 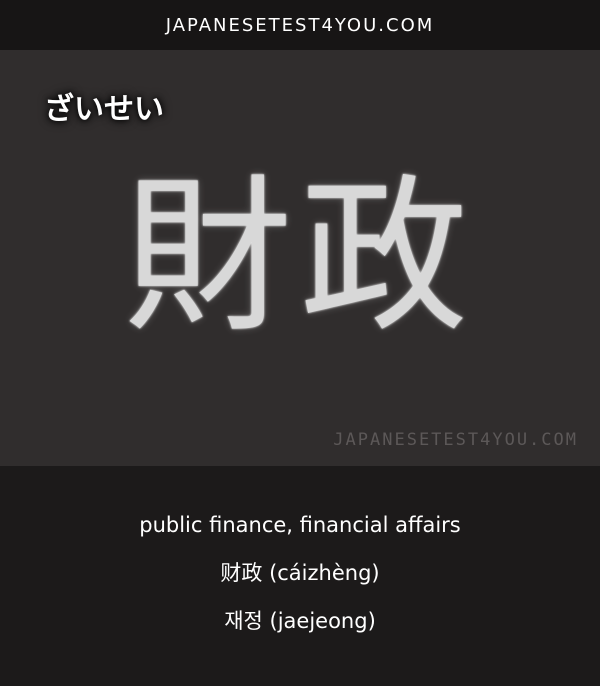 I want to click on korean-translation: 재정 (jaejeong), so click(x=300, y=621).